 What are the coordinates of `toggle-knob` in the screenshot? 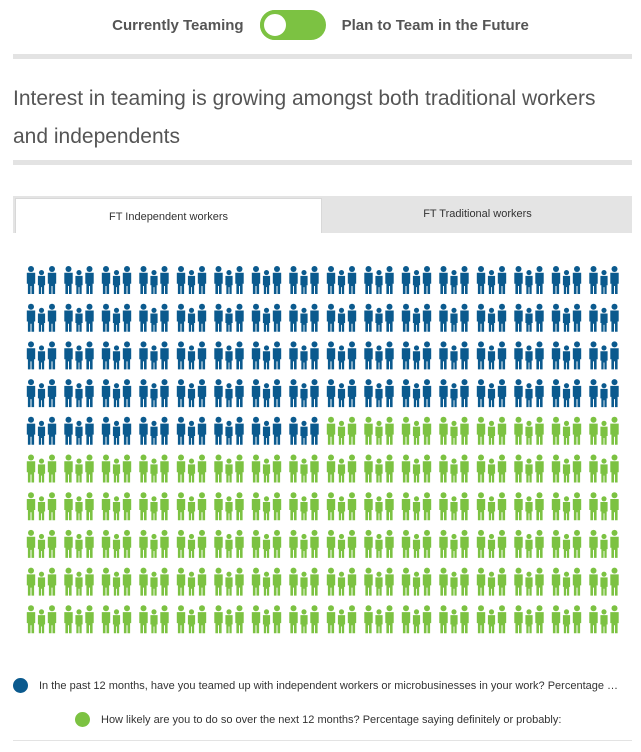 It's located at (274, 25).